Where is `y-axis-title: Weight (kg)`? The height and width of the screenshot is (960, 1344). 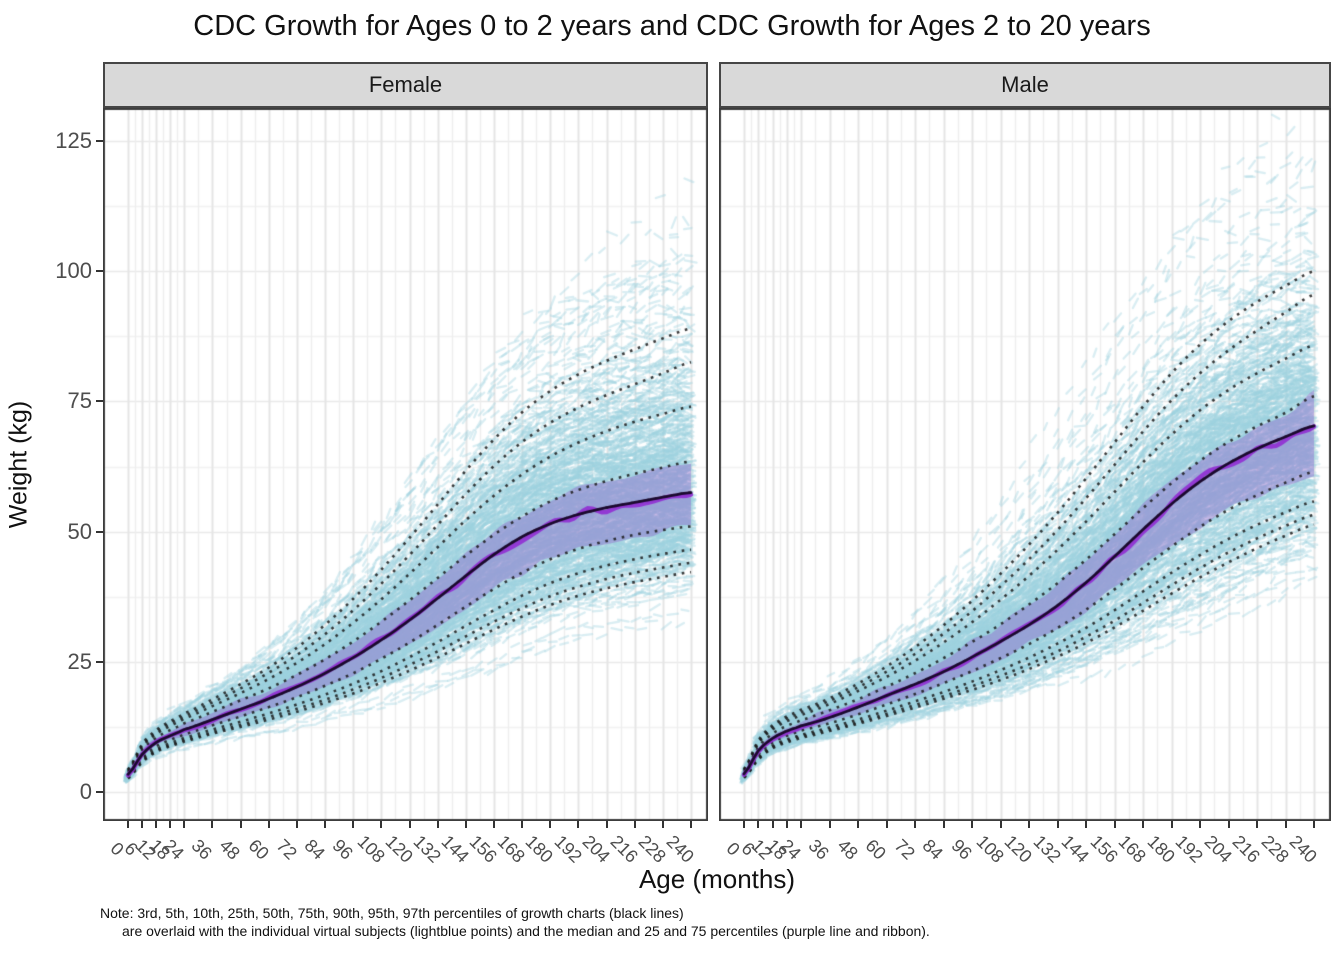 y-axis-title: Weight (kg) is located at coordinates (18, 464).